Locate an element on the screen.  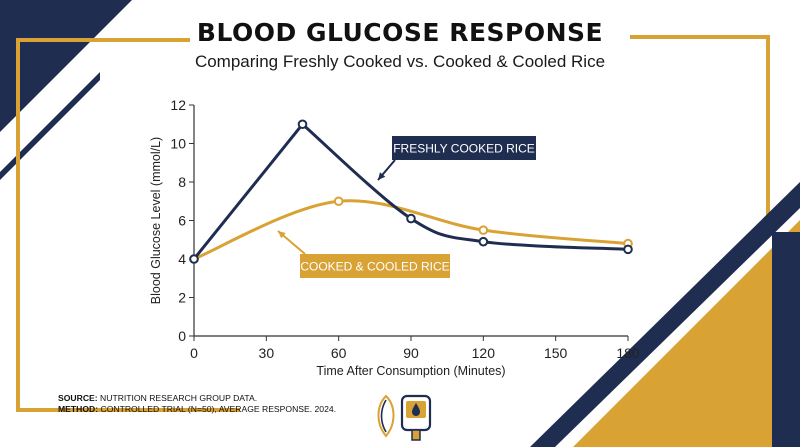
footer-icons is located at coordinates (404, 417).